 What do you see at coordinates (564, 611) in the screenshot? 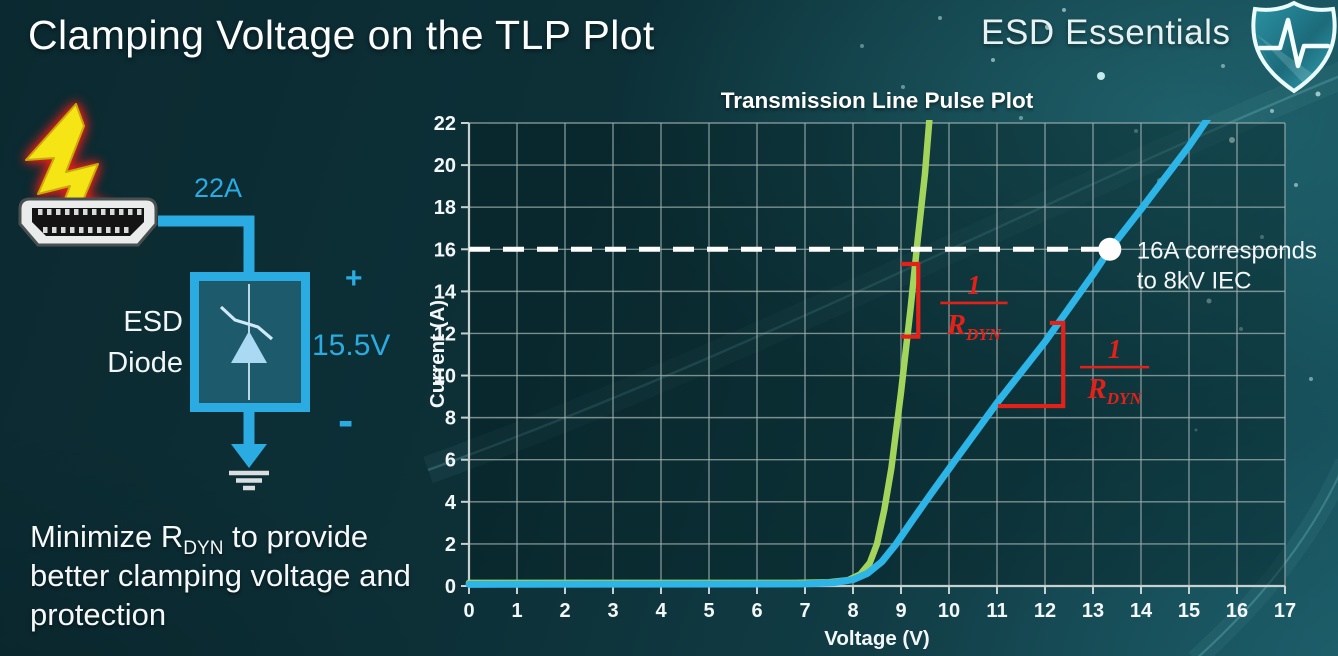
I see `x-tick-label: 2` at bounding box center [564, 611].